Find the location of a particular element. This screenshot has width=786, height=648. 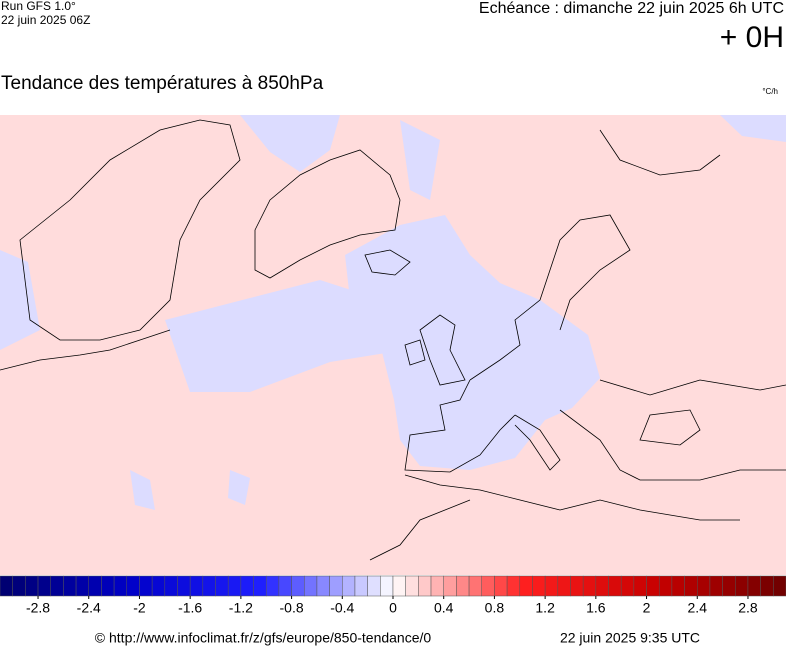

footer-time: 22 juin 2025 9:35 UTC is located at coordinates (630, 638).